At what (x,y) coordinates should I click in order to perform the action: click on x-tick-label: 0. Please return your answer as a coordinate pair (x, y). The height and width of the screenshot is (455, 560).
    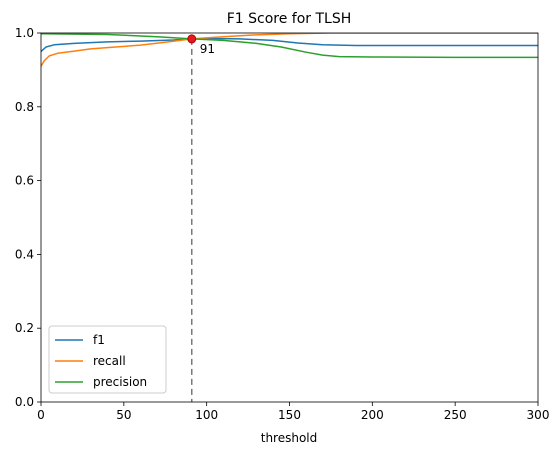
    Looking at the image, I should click on (41, 415).